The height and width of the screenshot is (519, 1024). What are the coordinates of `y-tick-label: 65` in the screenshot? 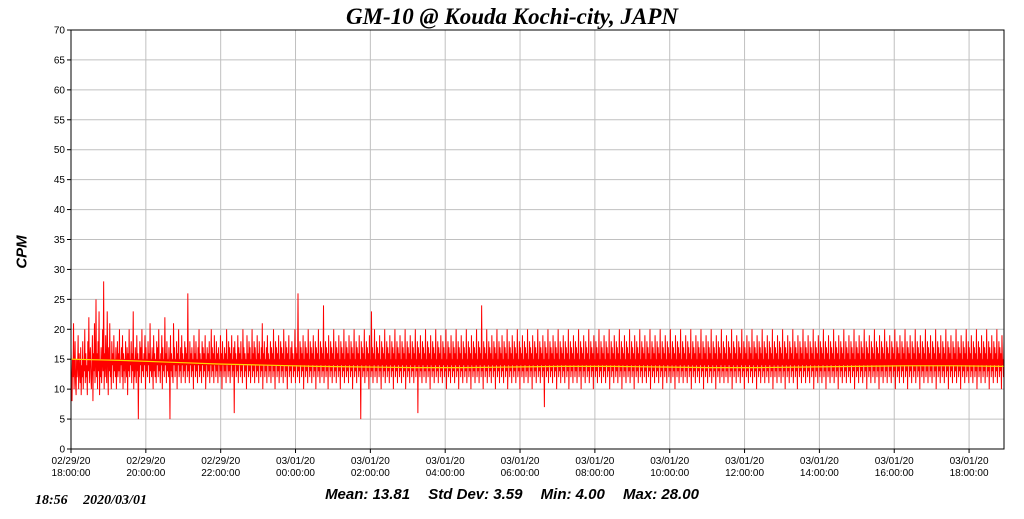 It's located at (60, 60).